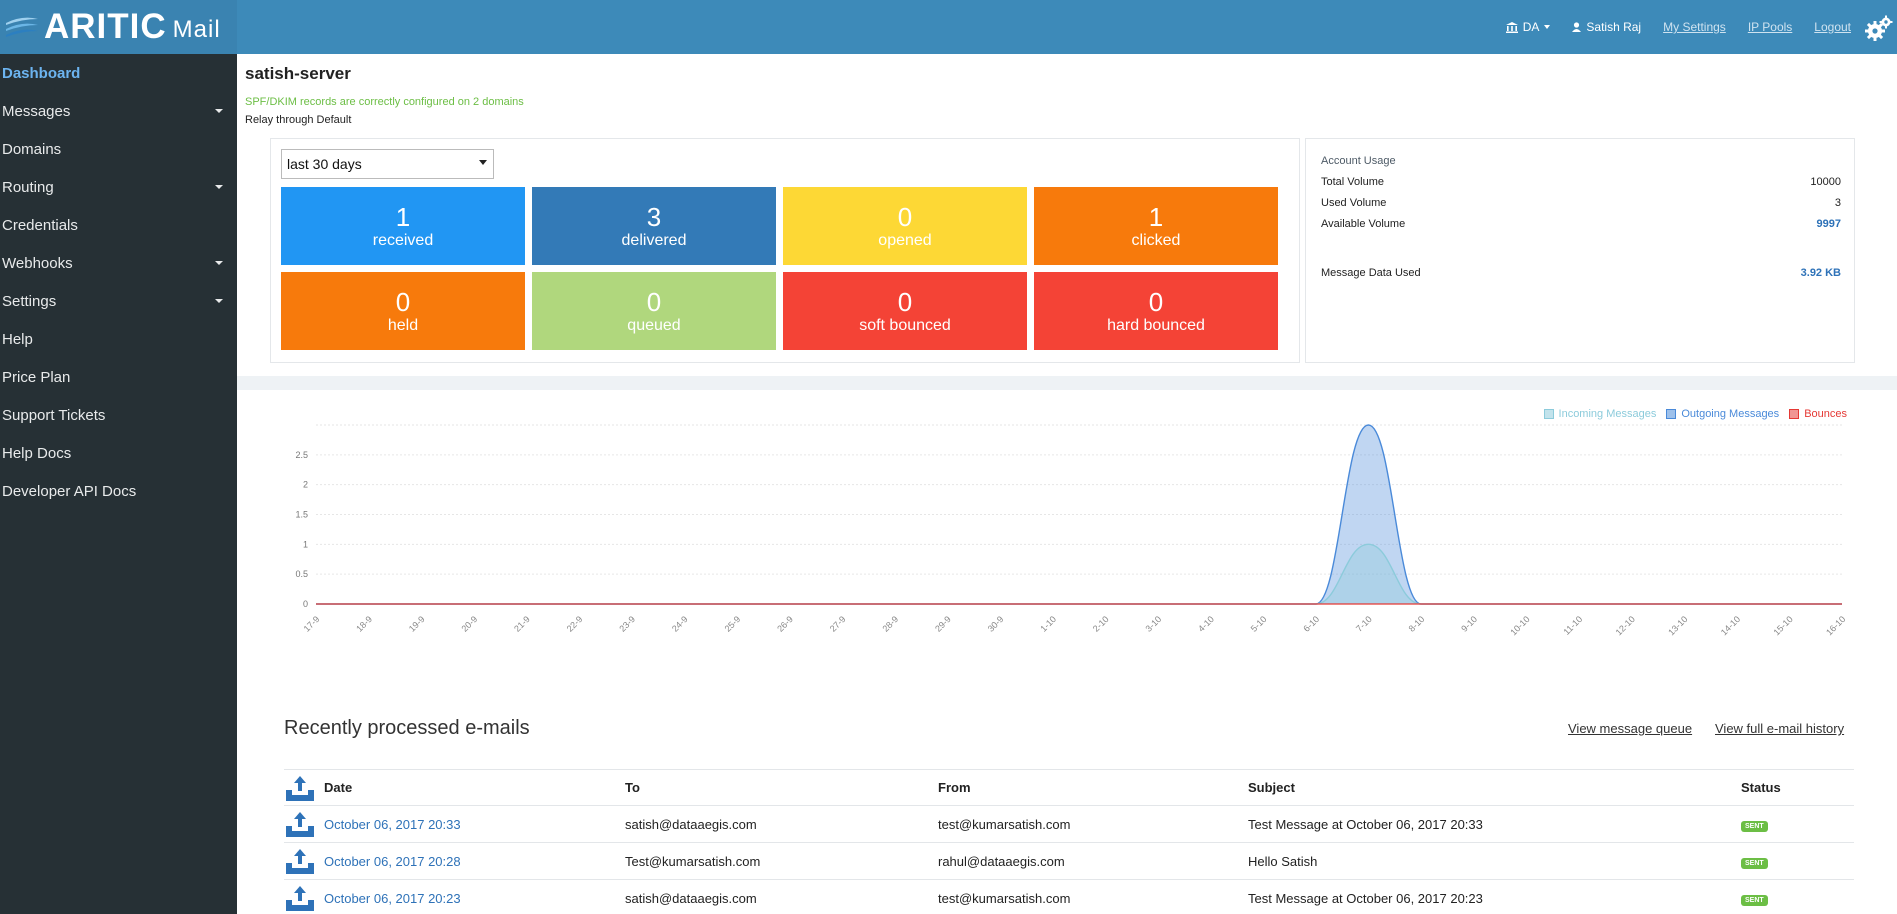 The image size is (1897, 914). Describe the element at coordinates (1730, 414) in the screenshot. I see `legend-label: Outgoing Messages` at that location.